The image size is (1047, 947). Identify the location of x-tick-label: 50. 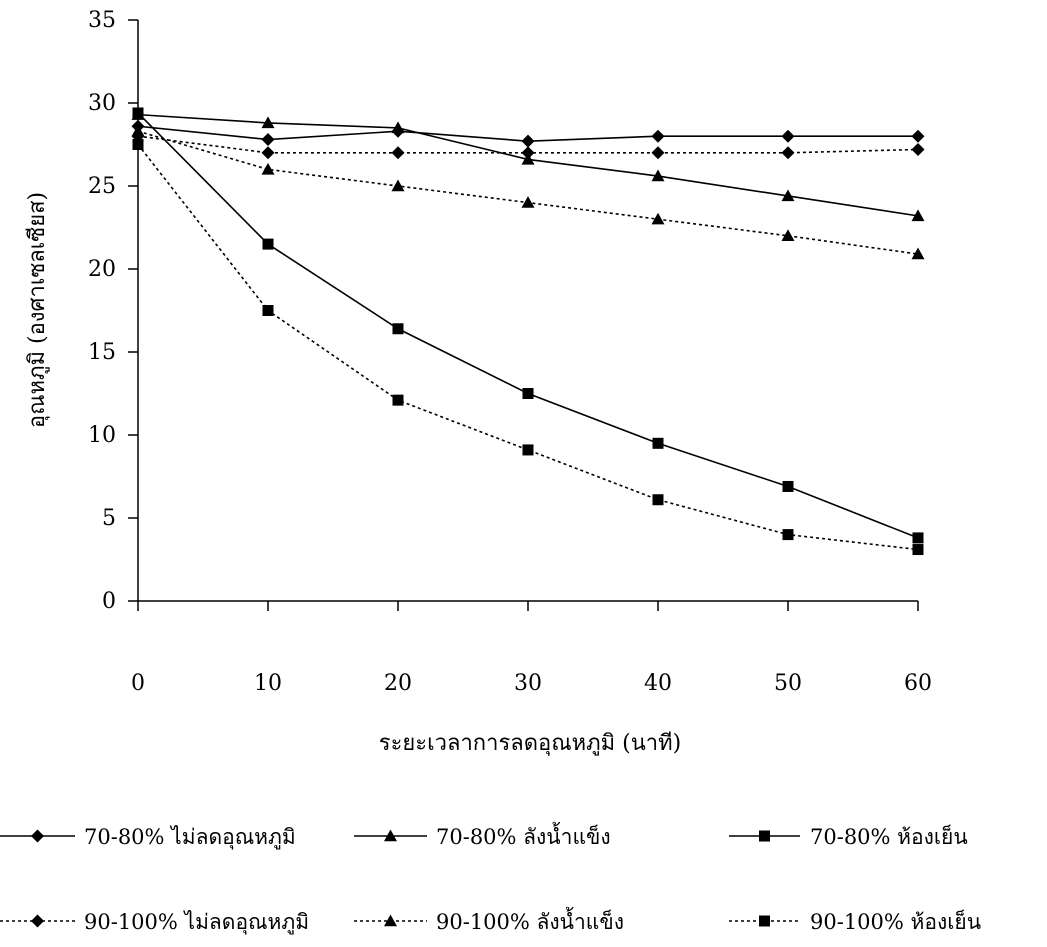
(788, 683).